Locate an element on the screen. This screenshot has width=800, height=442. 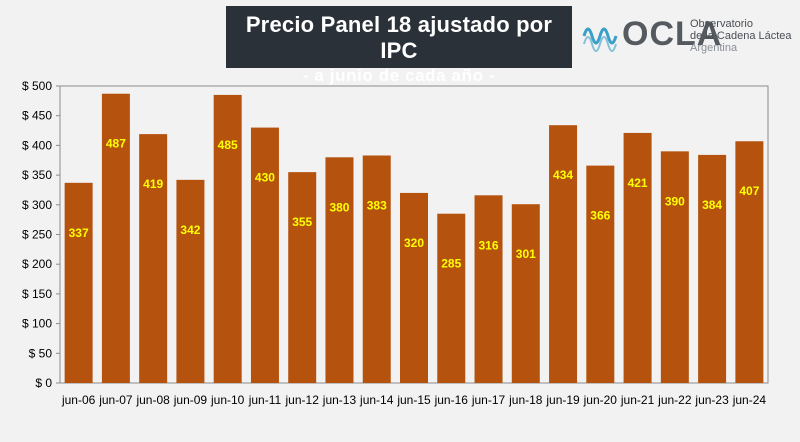
data-label: 430 is located at coordinates (265, 178).